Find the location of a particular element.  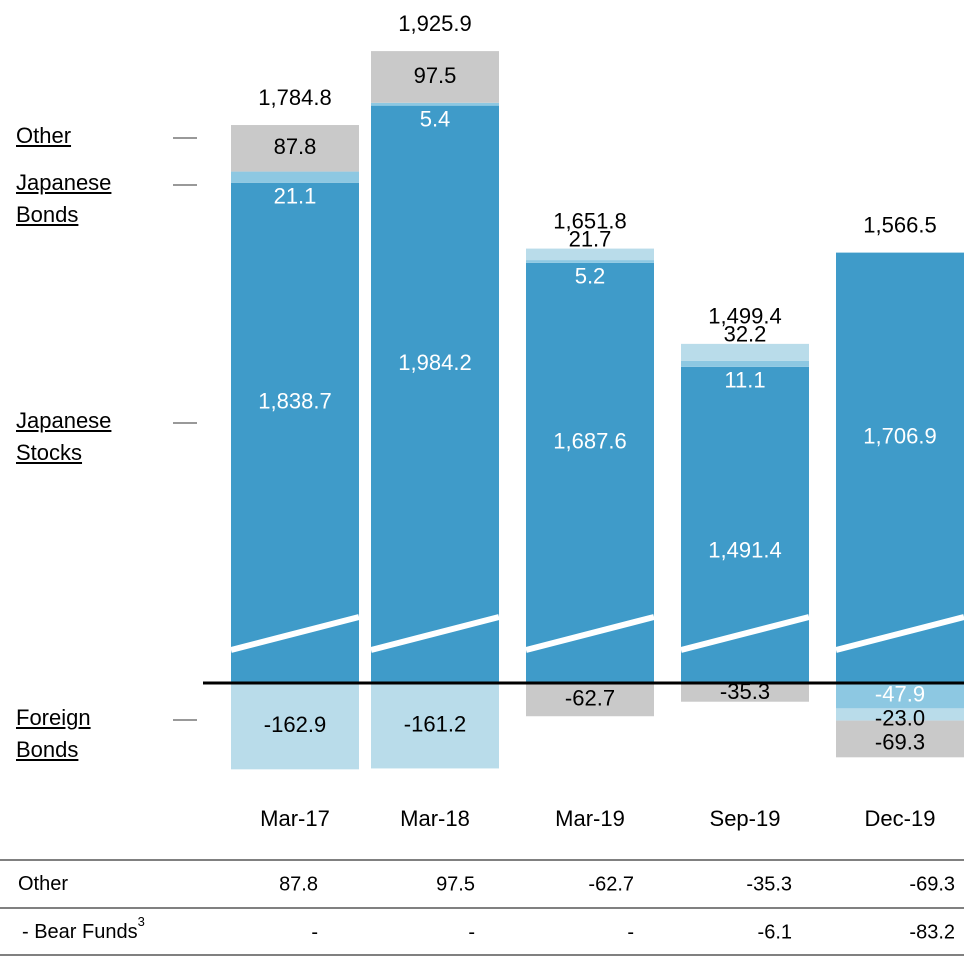

data-label: 5.4 is located at coordinates (435, 118).